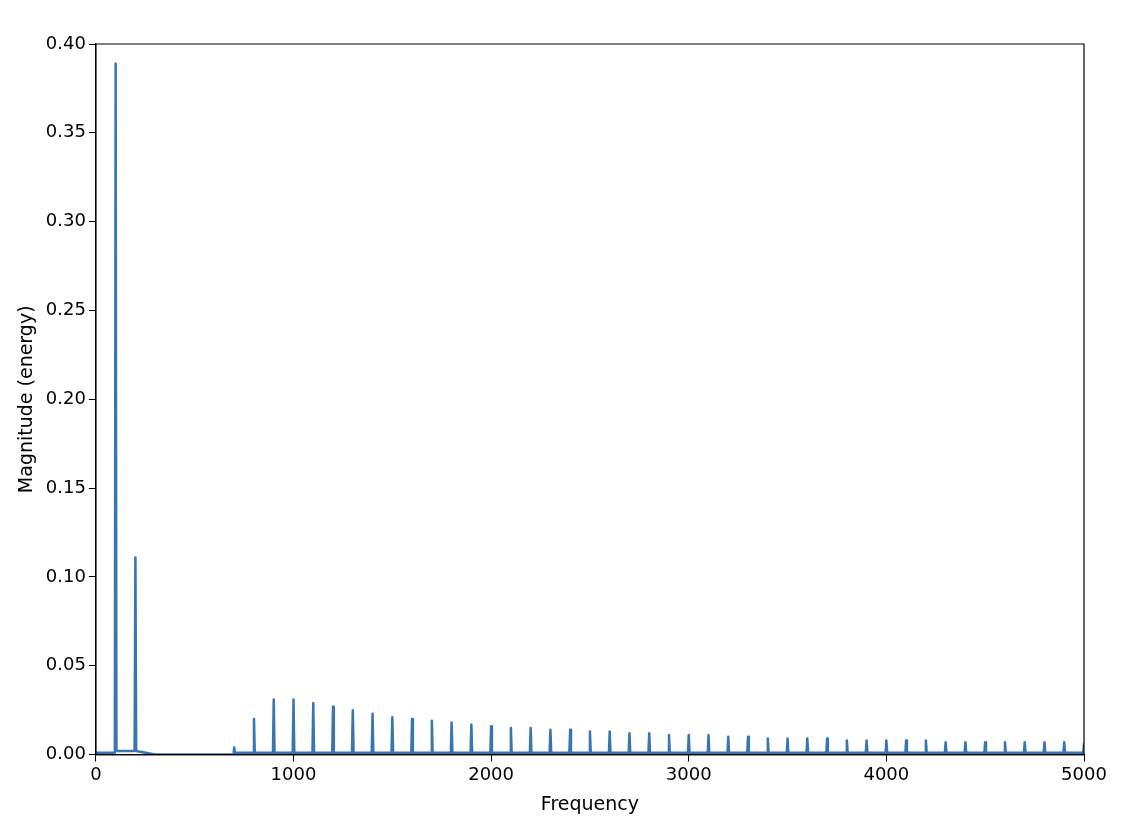 The image size is (1132, 836). I want to click on y-axis-title: Magnitude (energy), so click(25, 399).